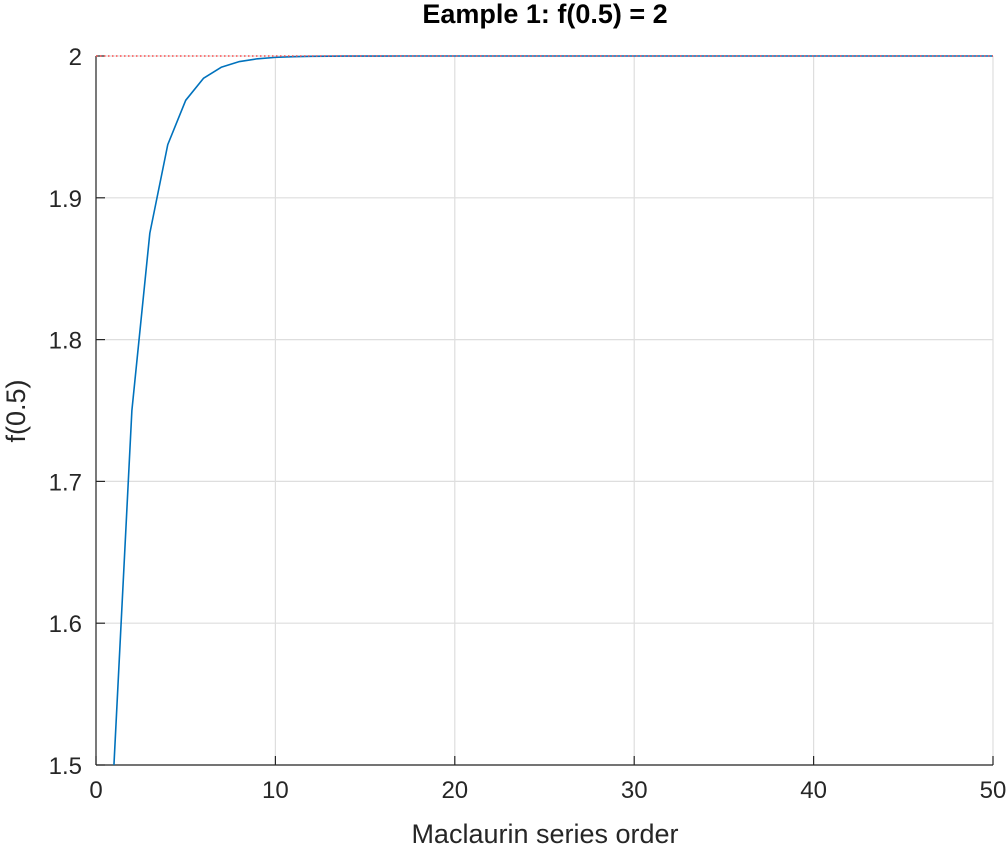 The width and height of the screenshot is (1008, 847). I want to click on x-tick-label: 10, so click(275, 790).